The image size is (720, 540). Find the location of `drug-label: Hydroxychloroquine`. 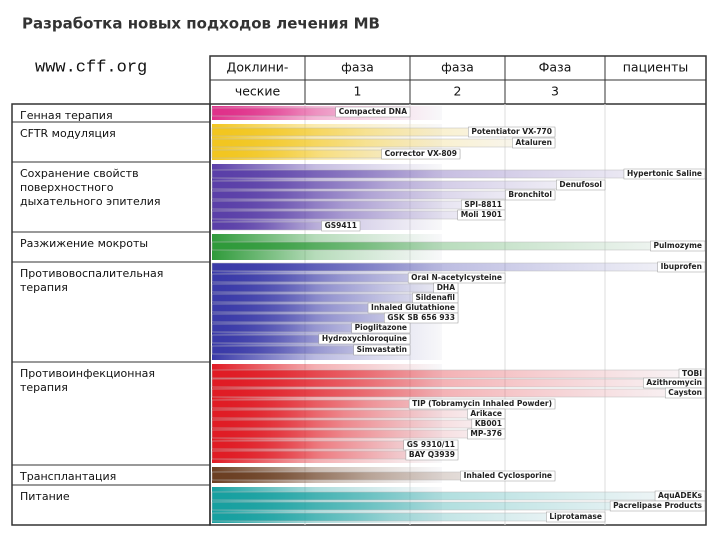

drug-label: Hydroxychloroquine is located at coordinates (364, 338).